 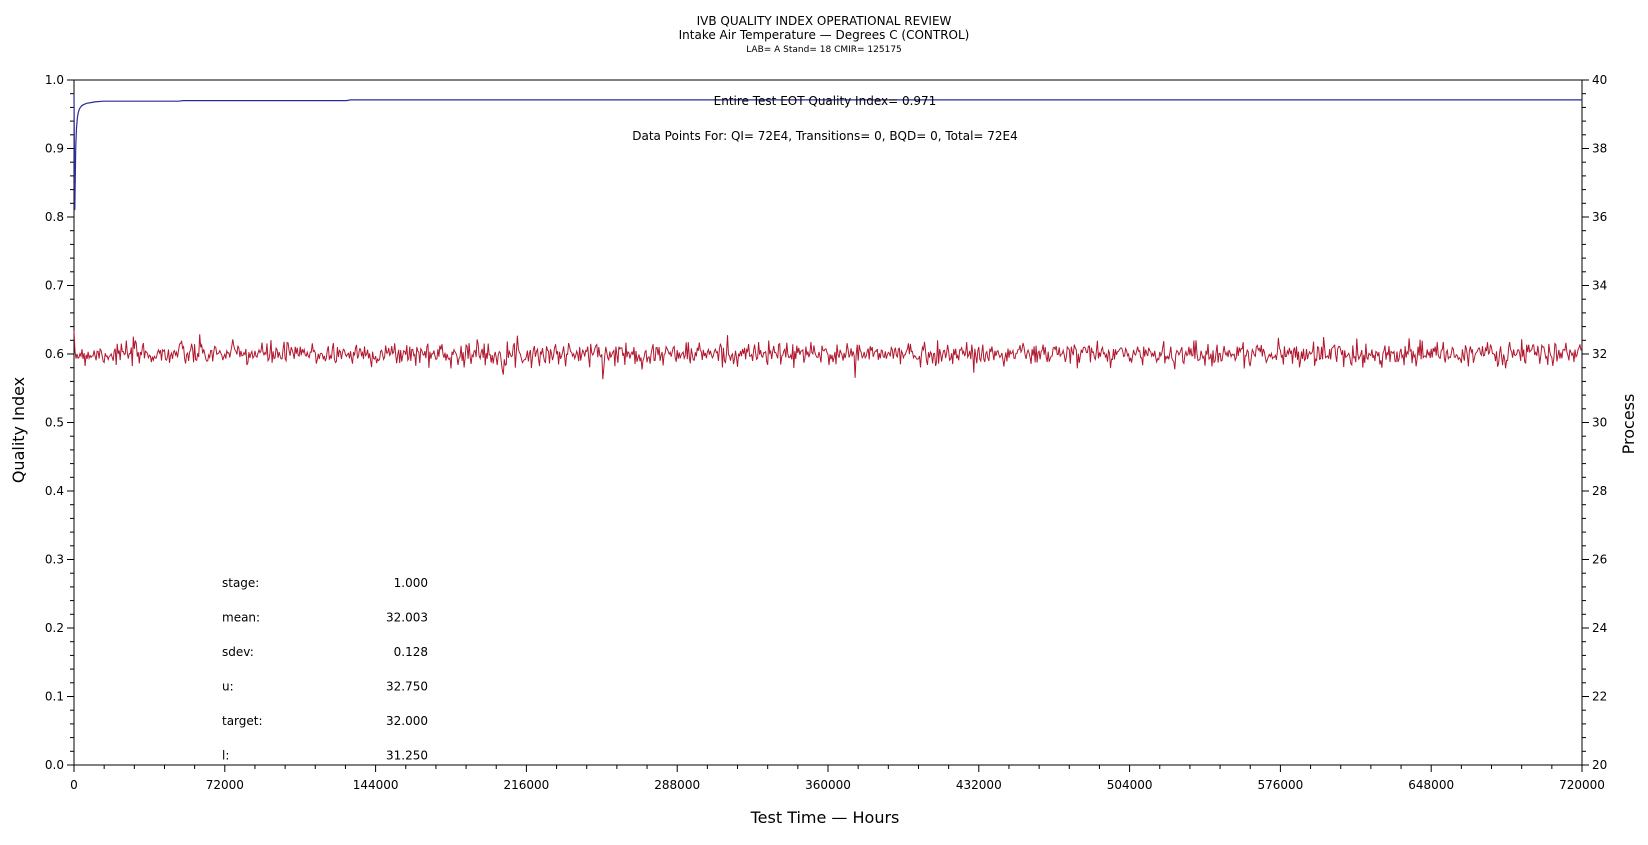 I want to click on x-tick-label: 0, so click(x=74, y=785).